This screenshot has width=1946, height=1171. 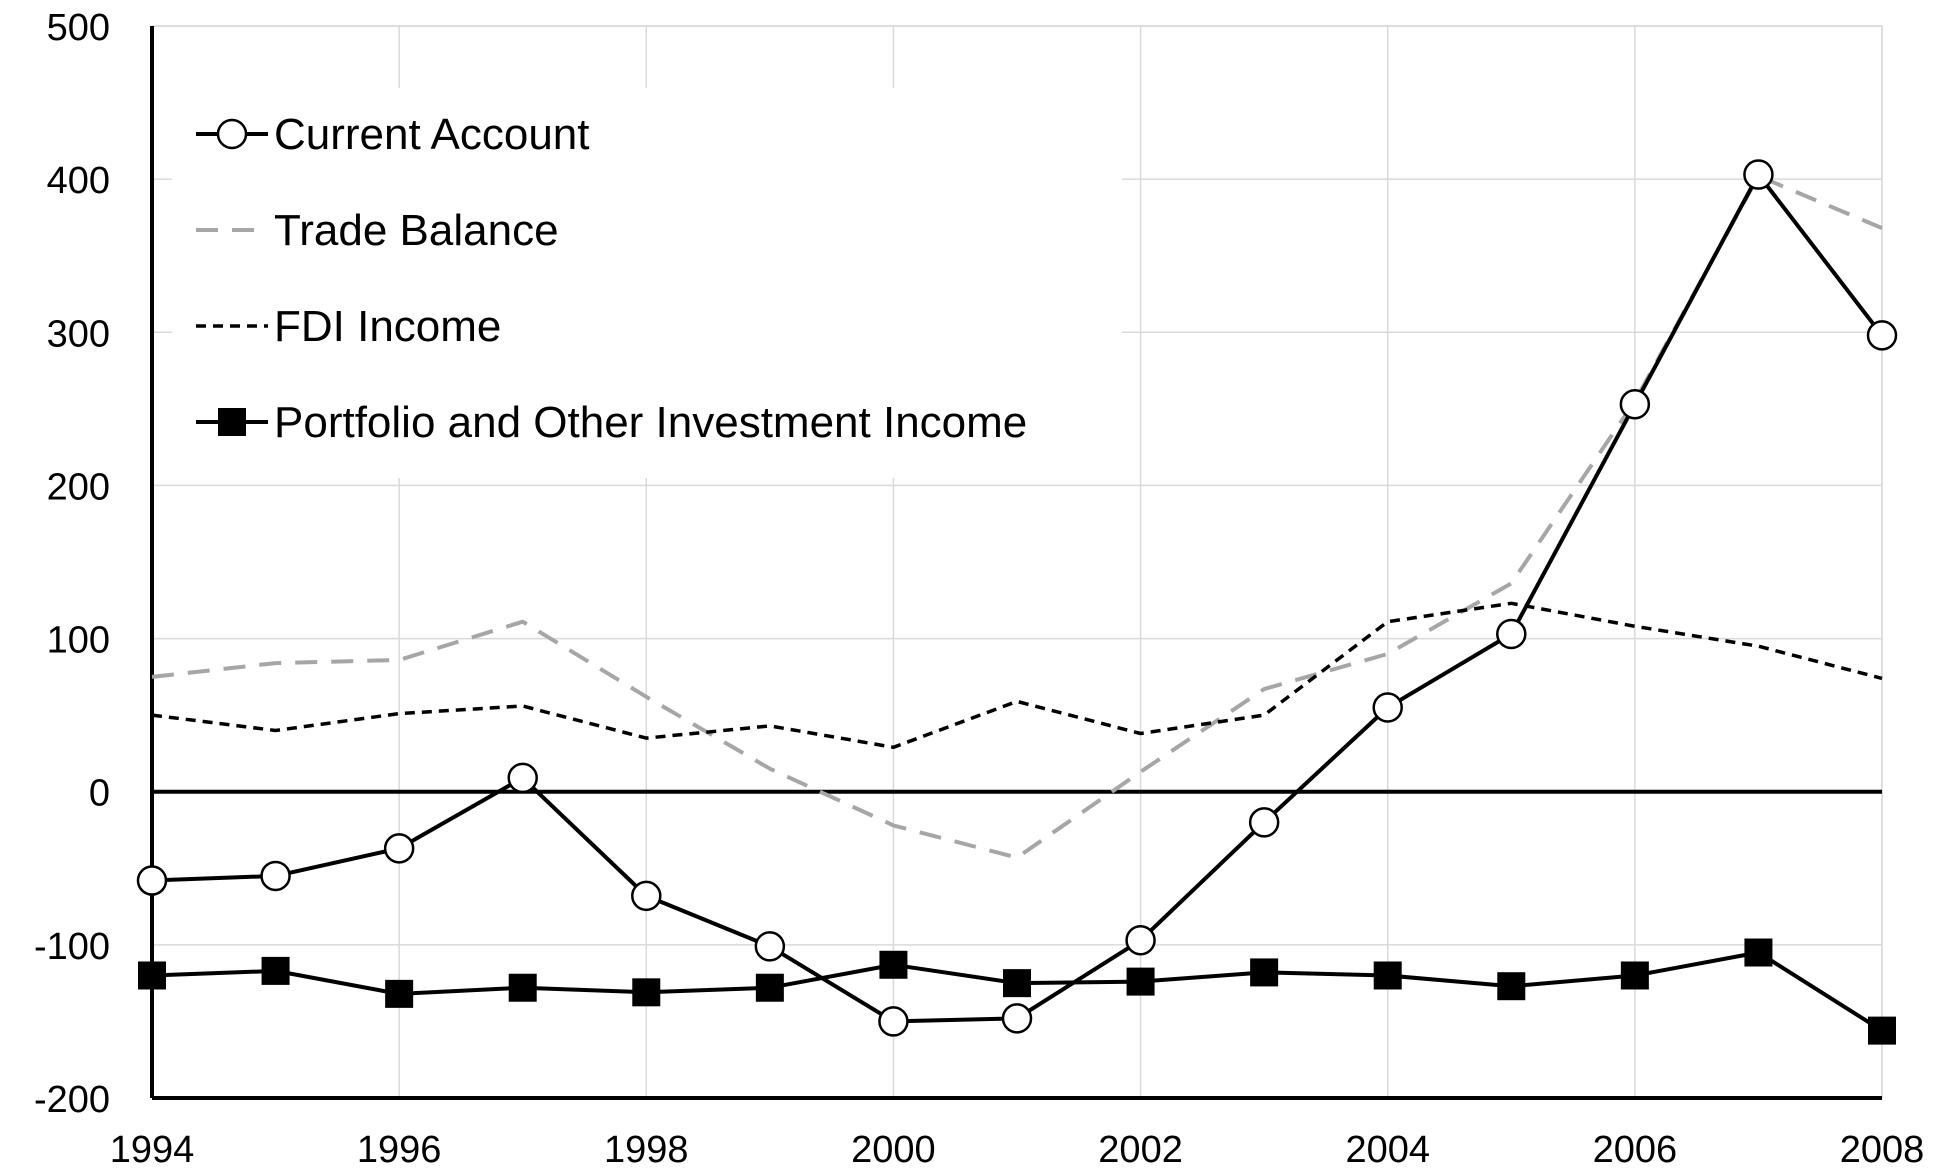 What do you see at coordinates (78, 181) in the screenshot?
I see `y-tick-label: 400` at bounding box center [78, 181].